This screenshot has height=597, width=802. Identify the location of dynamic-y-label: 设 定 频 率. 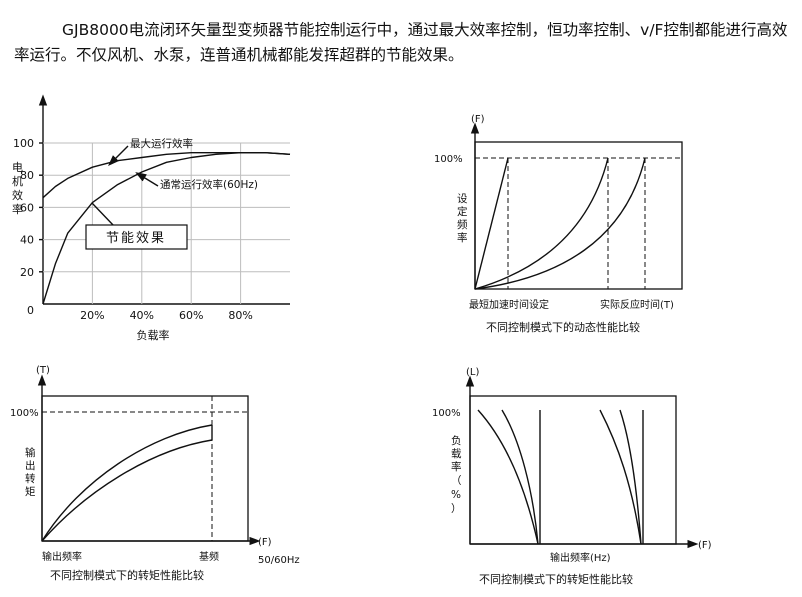
(462, 218).